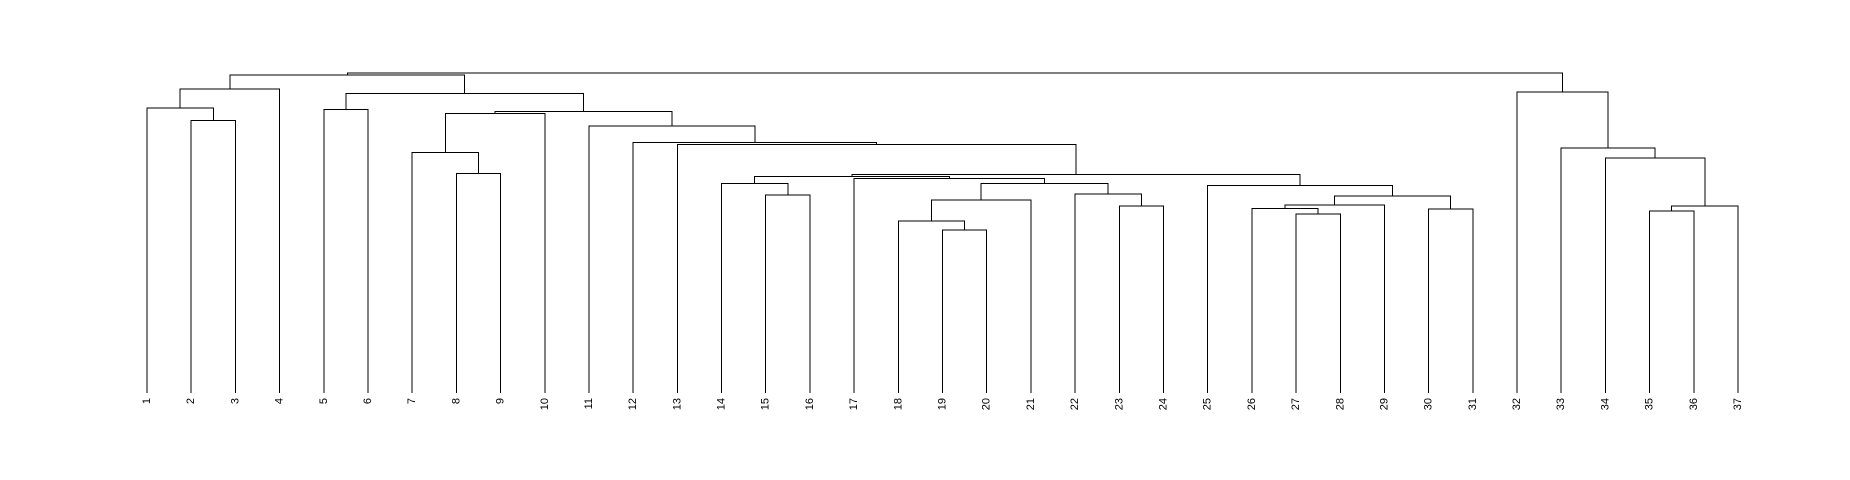  I want to click on leaf-label-15: 15, so click(766, 404).